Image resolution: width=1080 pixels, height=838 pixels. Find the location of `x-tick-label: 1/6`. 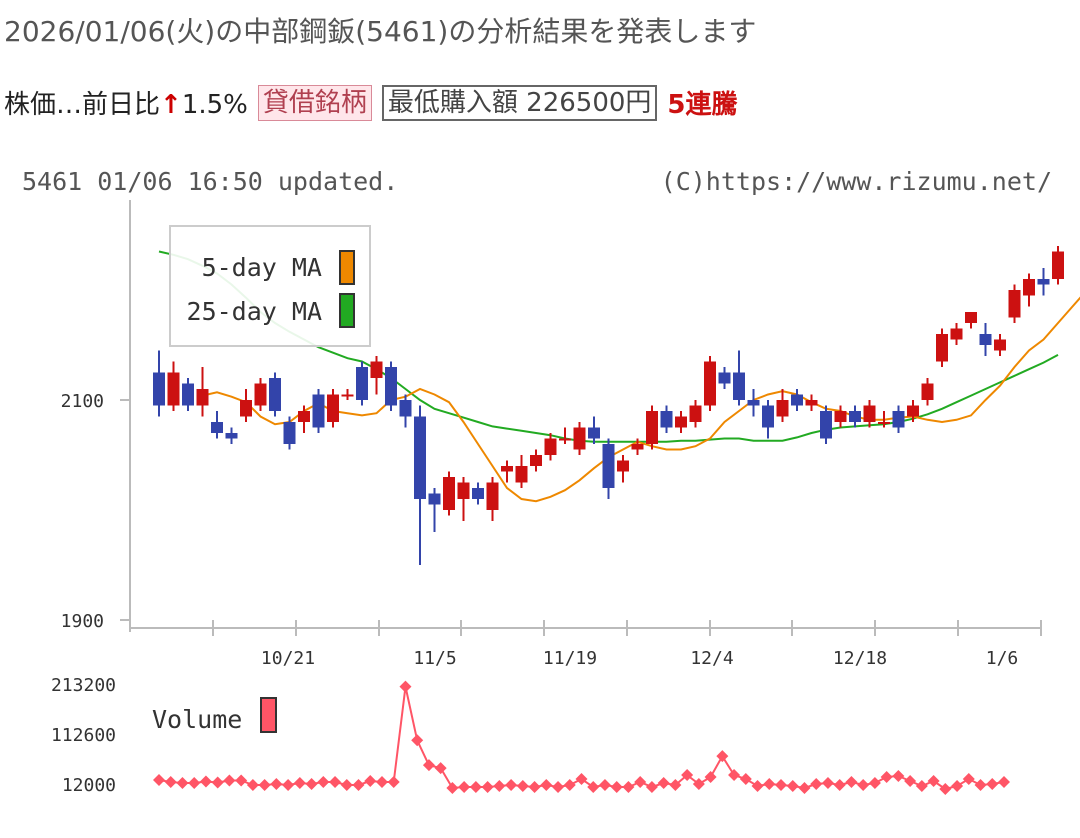

x-tick-label: 1/6 is located at coordinates (1002, 658).